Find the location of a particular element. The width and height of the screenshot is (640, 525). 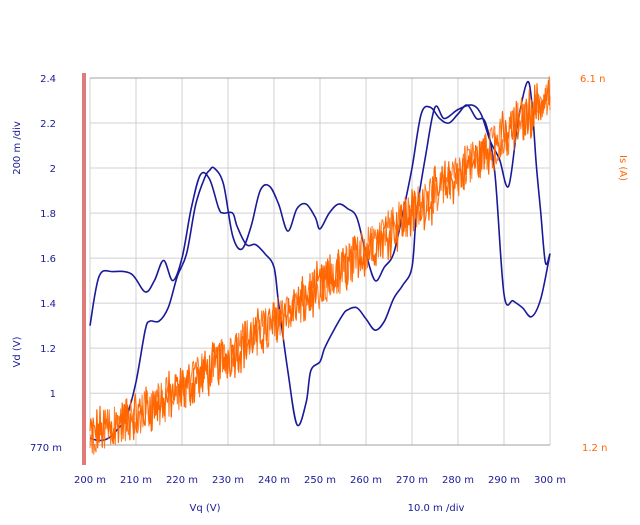

x-tick-label: 280 m is located at coordinates (458, 480).